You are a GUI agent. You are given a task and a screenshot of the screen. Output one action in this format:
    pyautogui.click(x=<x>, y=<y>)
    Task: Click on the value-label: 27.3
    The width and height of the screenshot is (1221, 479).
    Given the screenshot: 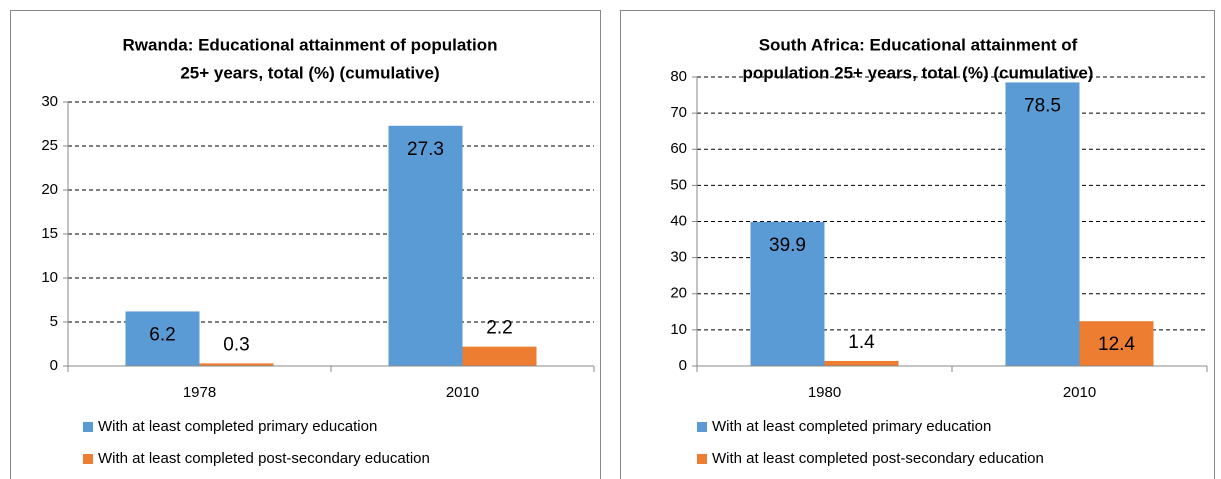 What is the action you would take?
    pyautogui.click(x=425, y=149)
    